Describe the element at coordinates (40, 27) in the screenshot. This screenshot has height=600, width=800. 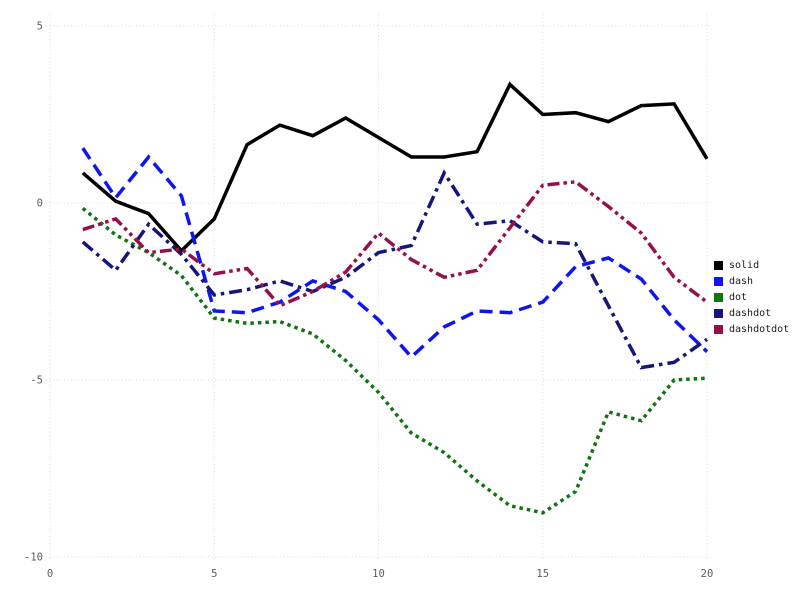
I see `y-tick-label: 5` at that location.